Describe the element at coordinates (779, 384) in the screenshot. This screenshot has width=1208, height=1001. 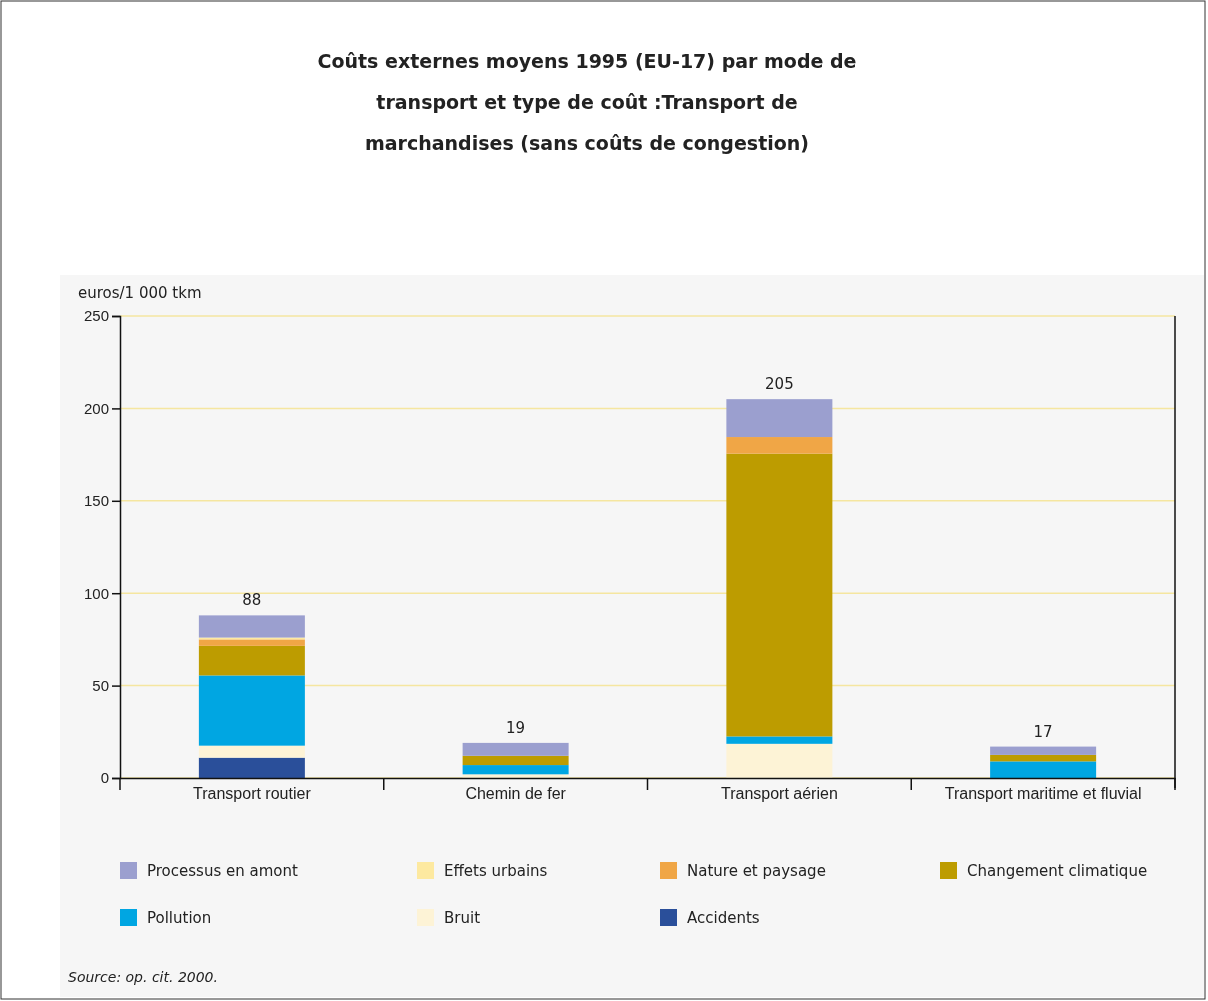
I see `total-label: 205` at that location.